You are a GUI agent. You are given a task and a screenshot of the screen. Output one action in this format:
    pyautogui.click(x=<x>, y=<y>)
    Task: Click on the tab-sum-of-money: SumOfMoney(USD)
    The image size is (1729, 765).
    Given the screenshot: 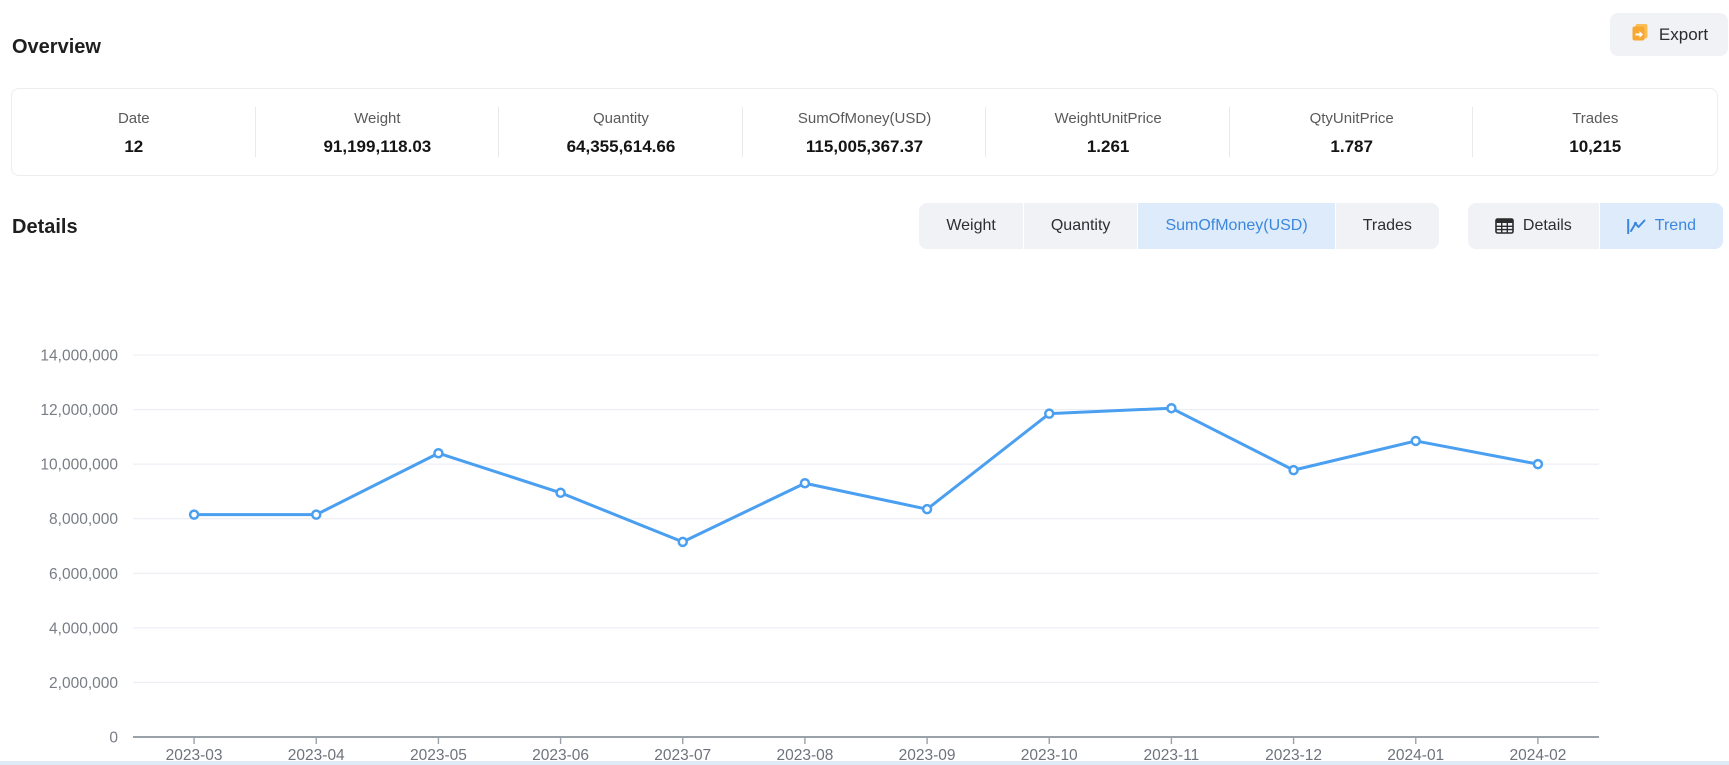 What is the action you would take?
    pyautogui.click(x=1236, y=226)
    